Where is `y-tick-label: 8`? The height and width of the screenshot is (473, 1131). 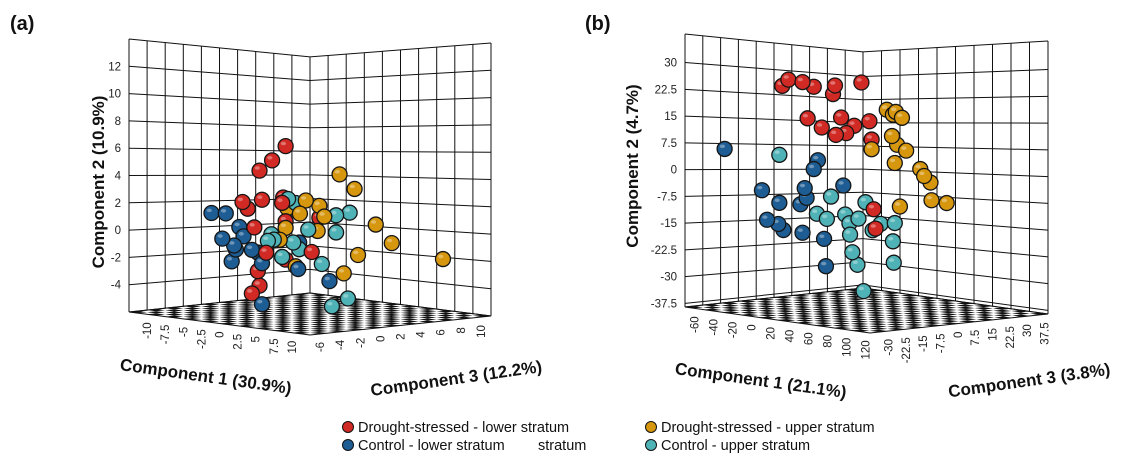
y-tick-label: 8 is located at coordinates (118, 122).